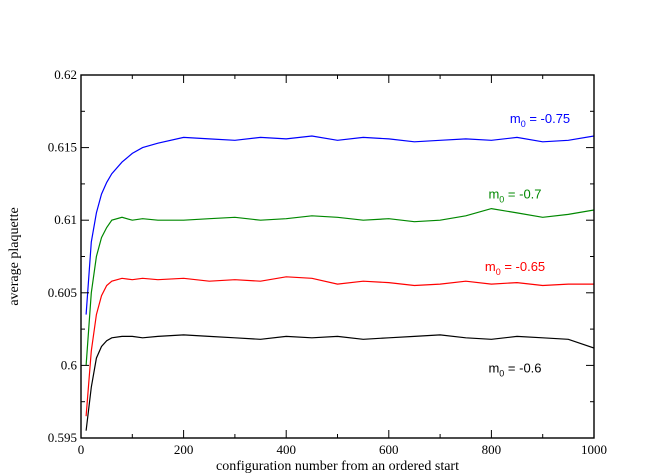  I want to click on y-tick-label-5: 0.62, so click(65, 74).